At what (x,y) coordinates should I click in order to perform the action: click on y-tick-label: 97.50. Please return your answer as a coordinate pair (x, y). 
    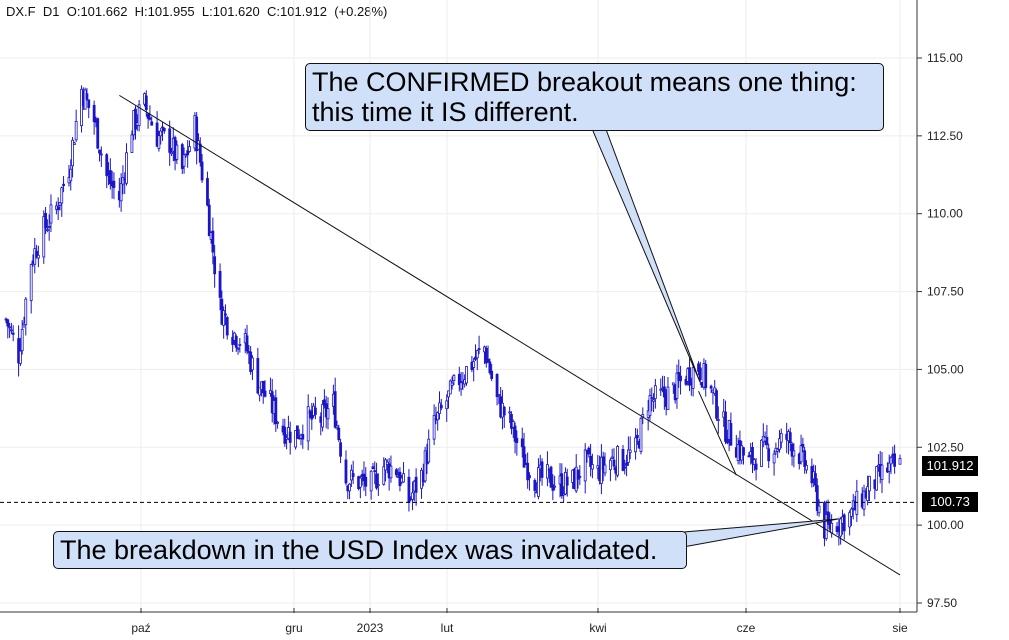
    Looking at the image, I should click on (942, 603).